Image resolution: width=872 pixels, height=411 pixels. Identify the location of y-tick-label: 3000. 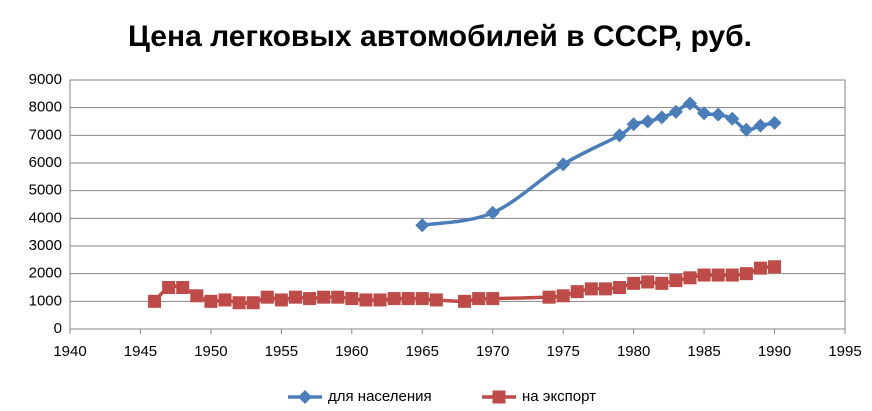
(45, 245).